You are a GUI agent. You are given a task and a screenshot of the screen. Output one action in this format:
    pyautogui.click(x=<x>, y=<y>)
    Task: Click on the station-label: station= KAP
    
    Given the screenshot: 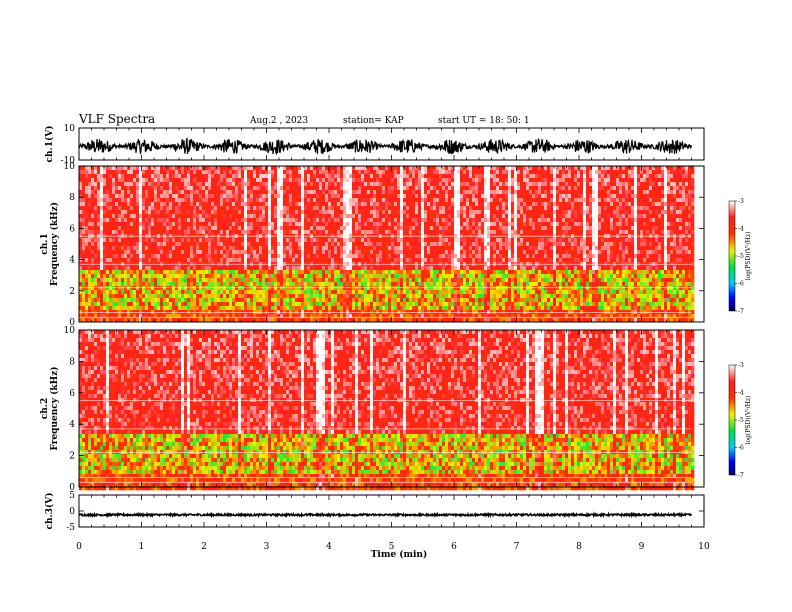 What is the action you would take?
    pyautogui.click(x=373, y=121)
    